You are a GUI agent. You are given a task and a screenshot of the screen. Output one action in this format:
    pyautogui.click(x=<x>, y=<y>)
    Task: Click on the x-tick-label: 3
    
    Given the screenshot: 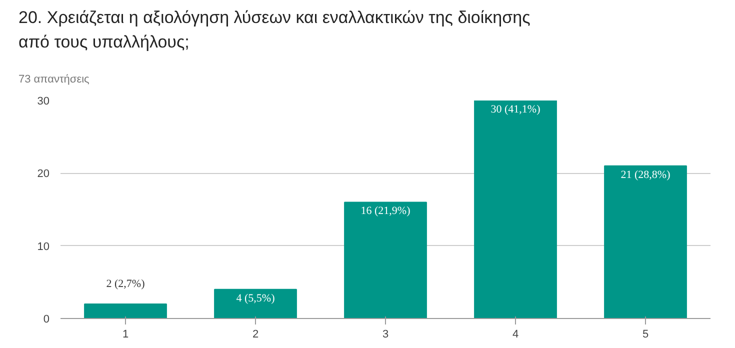 What is the action you would take?
    pyautogui.click(x=385, y=334)
    